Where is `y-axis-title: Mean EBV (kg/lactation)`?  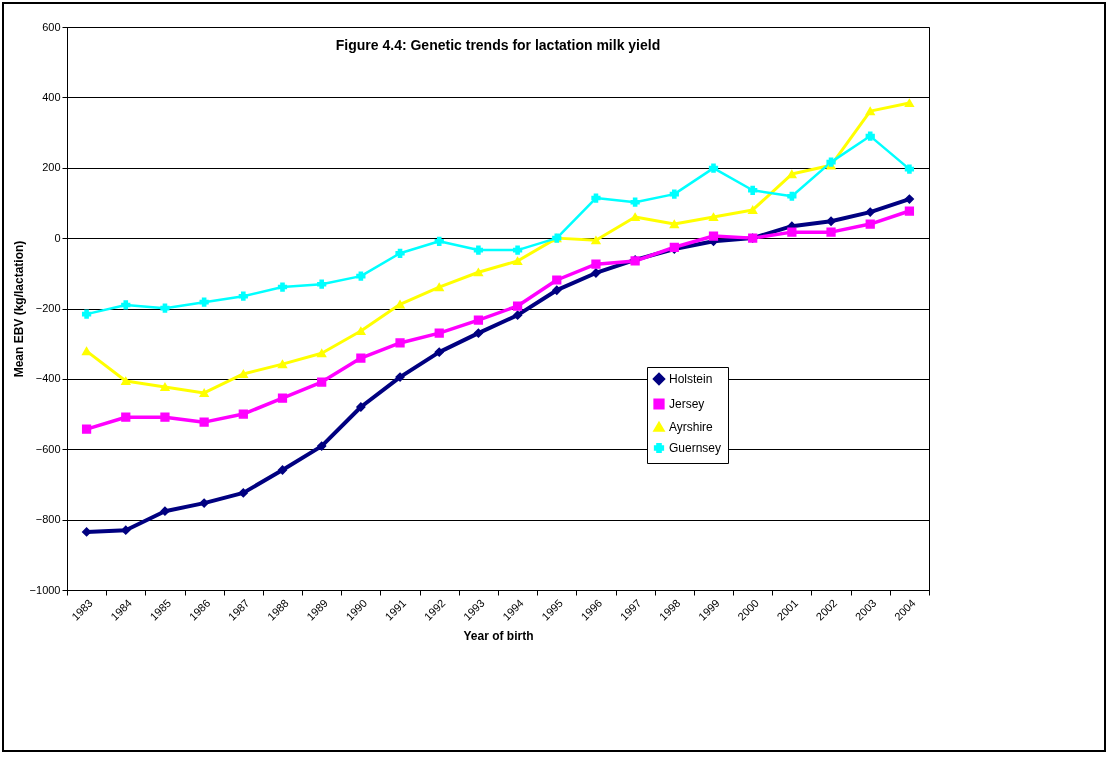 y-axis-title: Mean EBV (kg/lactation) is located at coordinates (18, 309).